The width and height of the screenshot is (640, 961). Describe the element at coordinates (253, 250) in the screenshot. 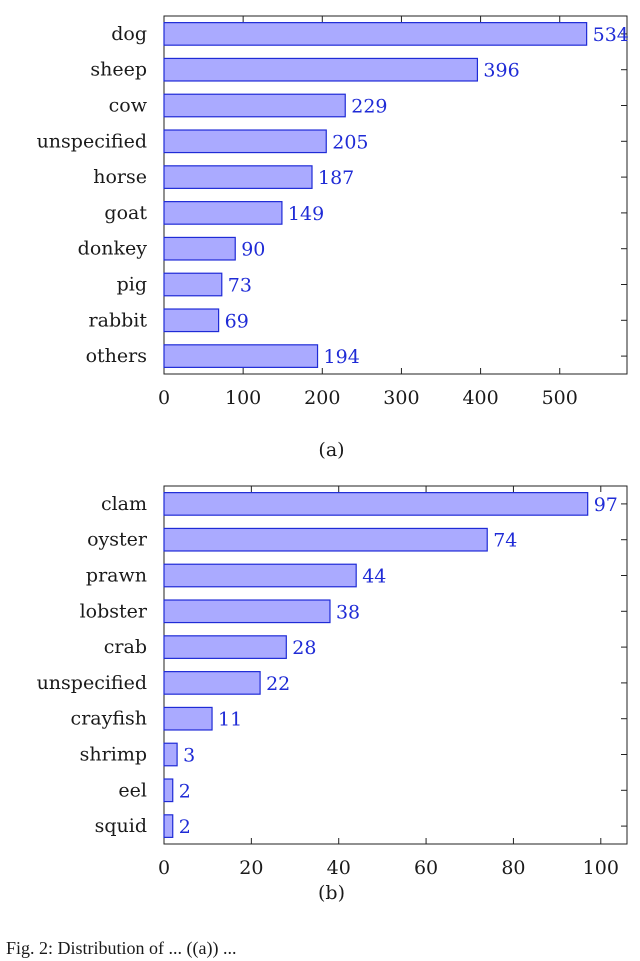

I see `data-label: 90` at that location.